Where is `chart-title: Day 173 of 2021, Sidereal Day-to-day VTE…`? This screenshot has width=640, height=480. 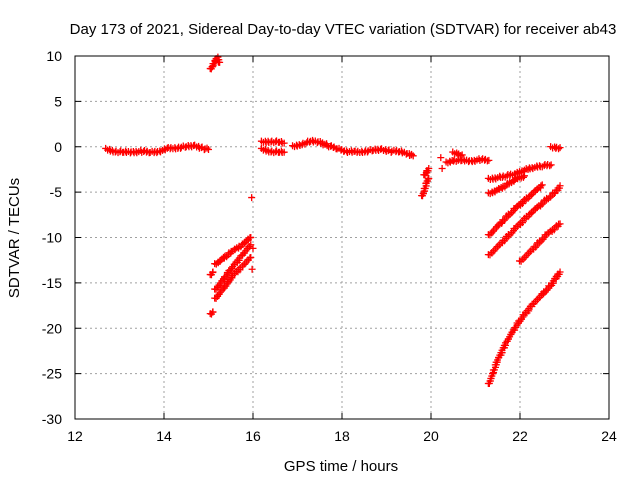
chart-title: Day 173 of 2021, Sidereal Day-to-day VTE… is located at coordinates (343, 29).